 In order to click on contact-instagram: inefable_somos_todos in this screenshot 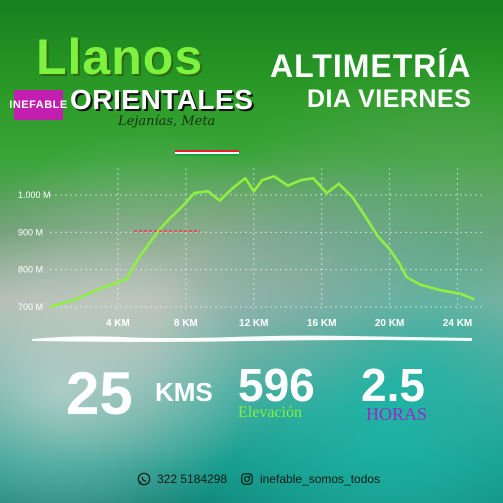, I will do `click(310, 479)`.